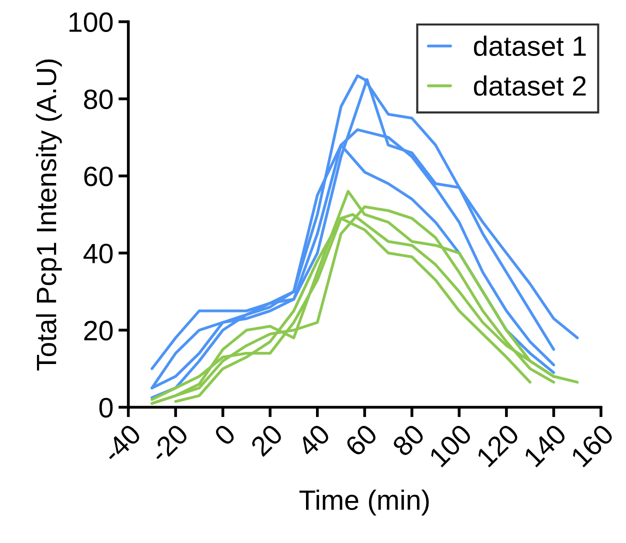  Describe the element at coordinates (314, 440) in the screenshot. I see `x-tick-label: 40` at that location.